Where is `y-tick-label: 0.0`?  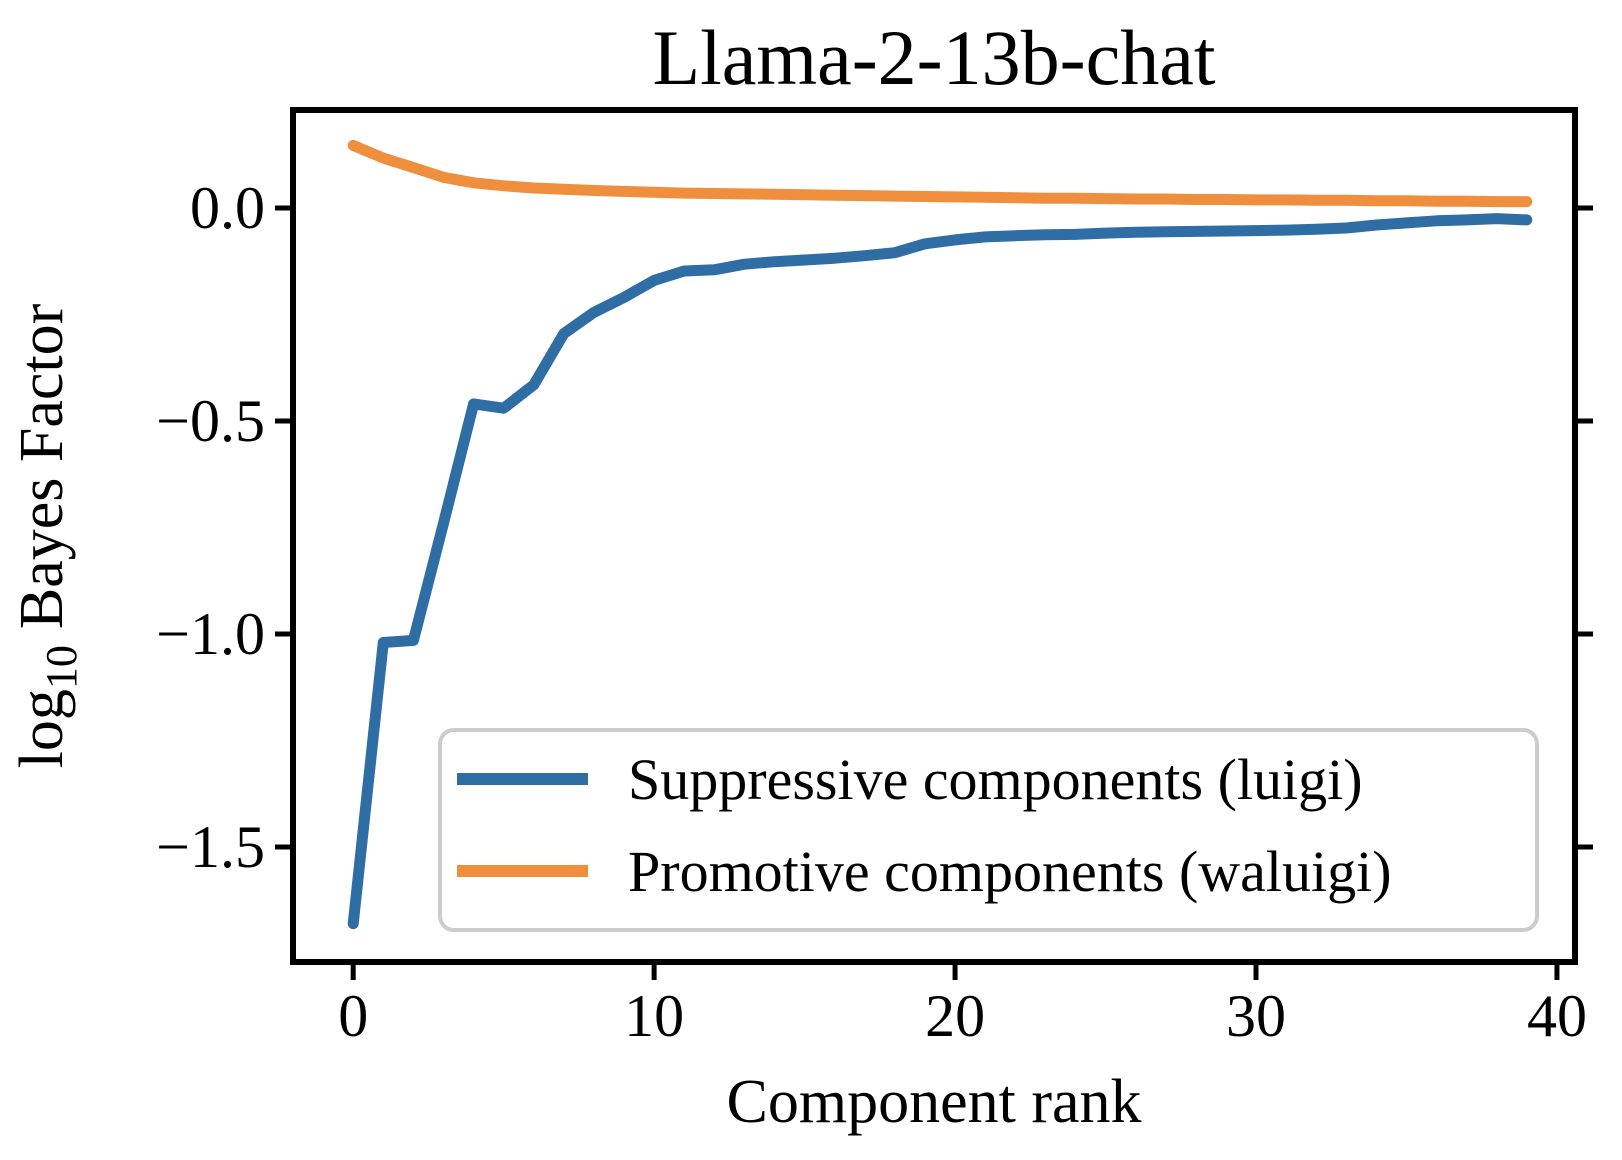 y-tick-label: 0.0 is located at coordinates (227, 208).